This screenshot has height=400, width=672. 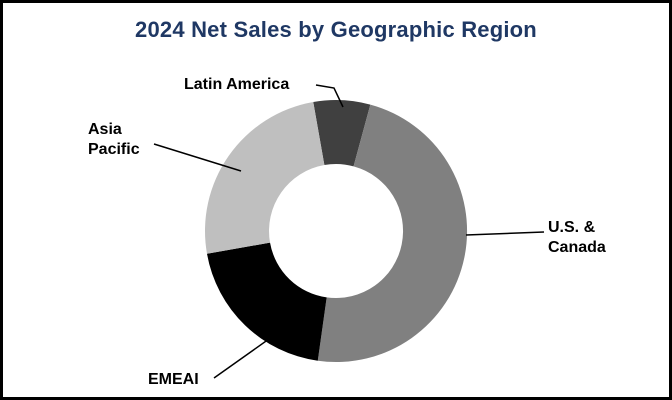 I want to click on label-us-canada-line2: Canada, so click(x=577, y=247).